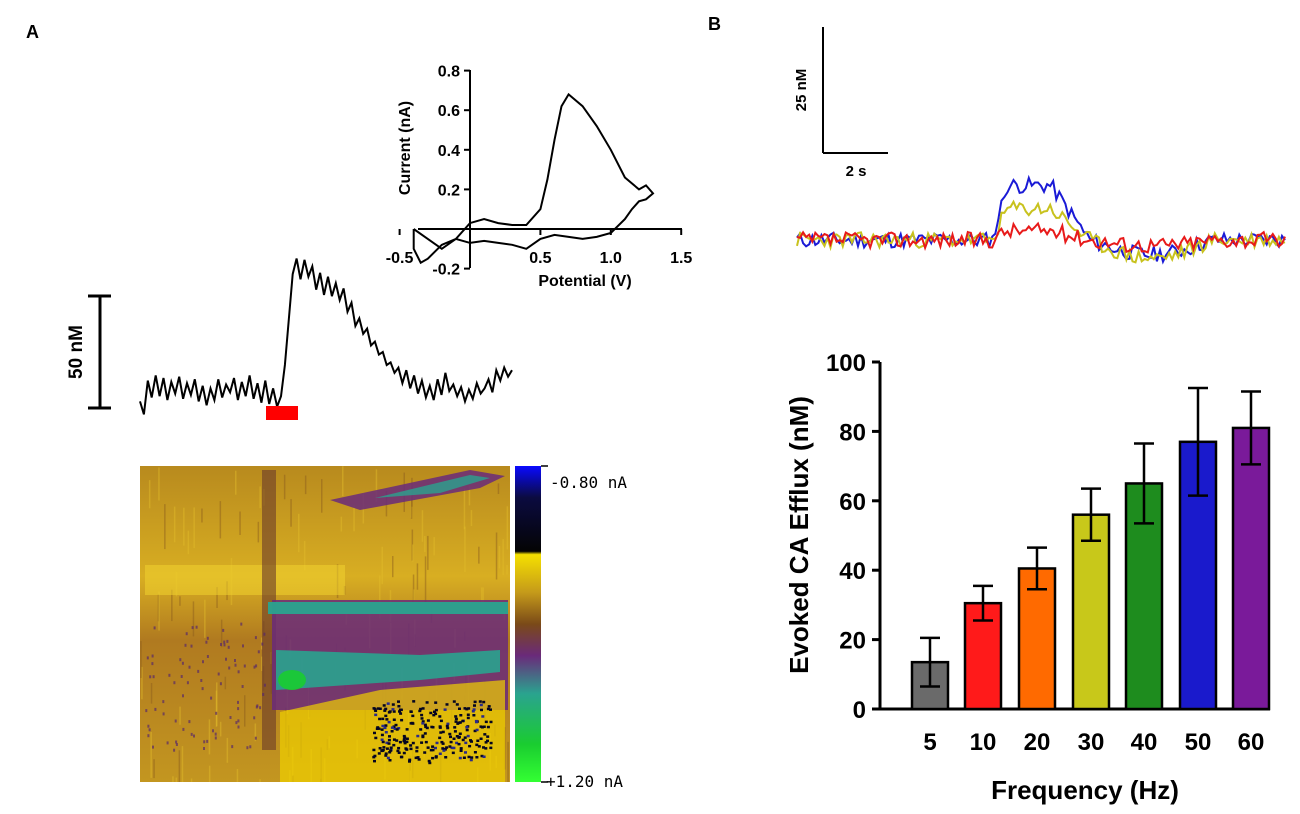 The width and height of the screenshot is (1300, 814). Describe the element at coordinates (846, 363) in the screenshot. I see `y-tick-label: 100` at that location.